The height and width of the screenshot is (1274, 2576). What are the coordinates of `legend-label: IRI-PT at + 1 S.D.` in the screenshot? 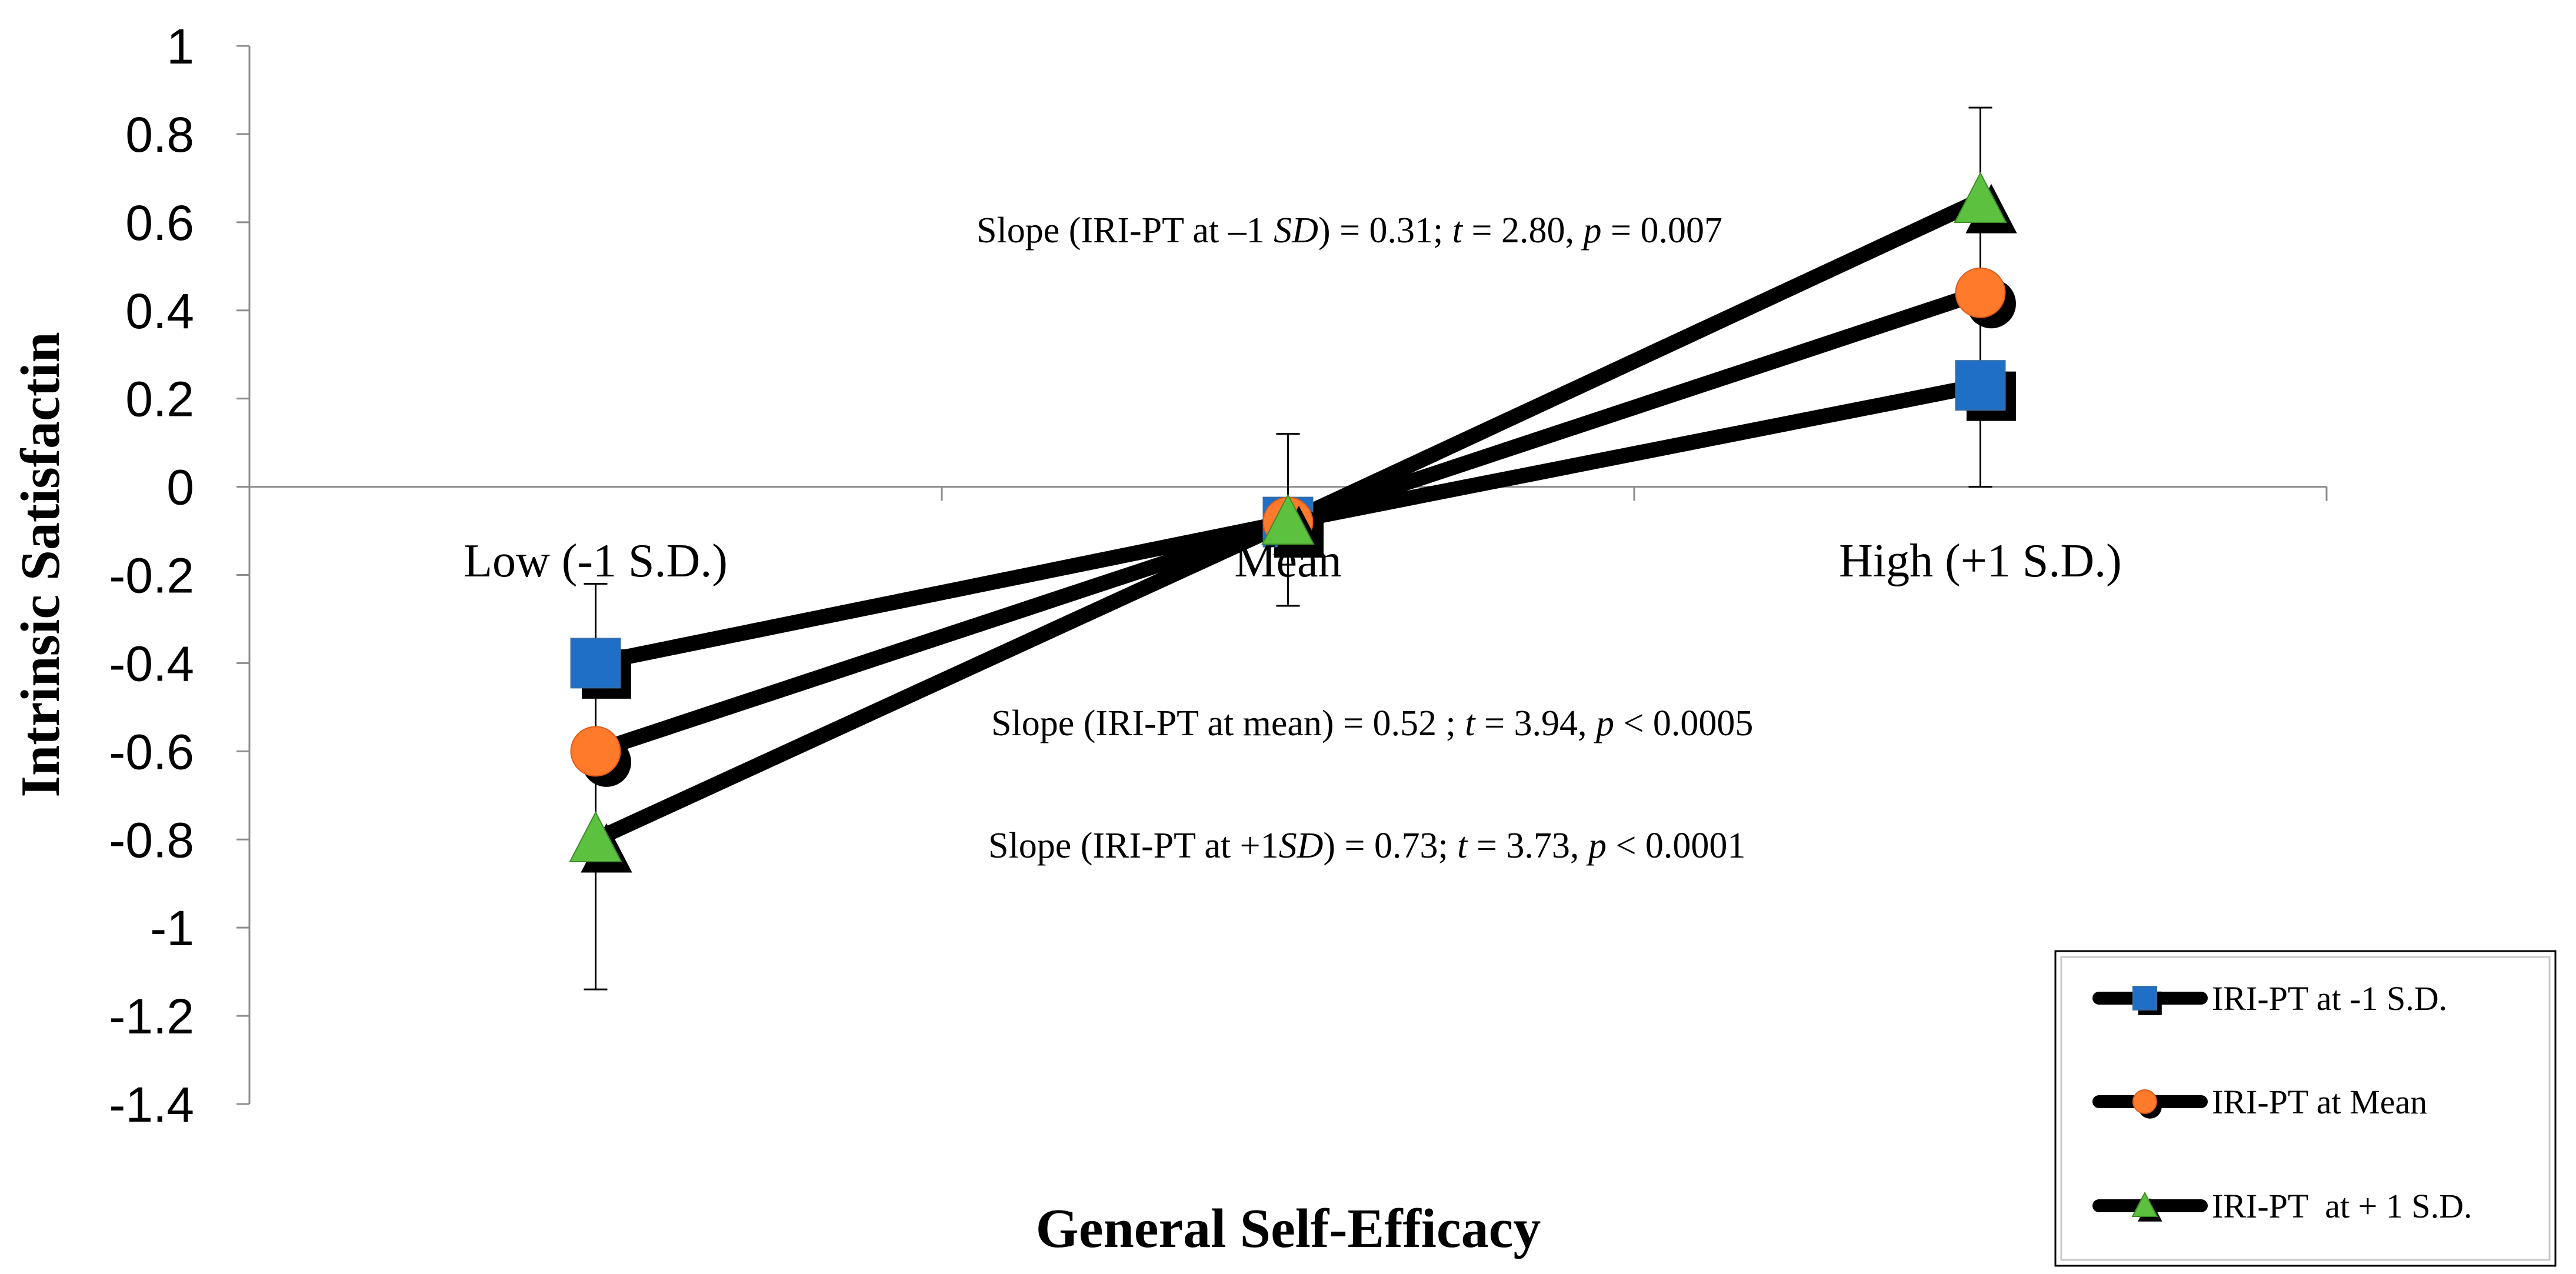 It's located at (2342, 1206).